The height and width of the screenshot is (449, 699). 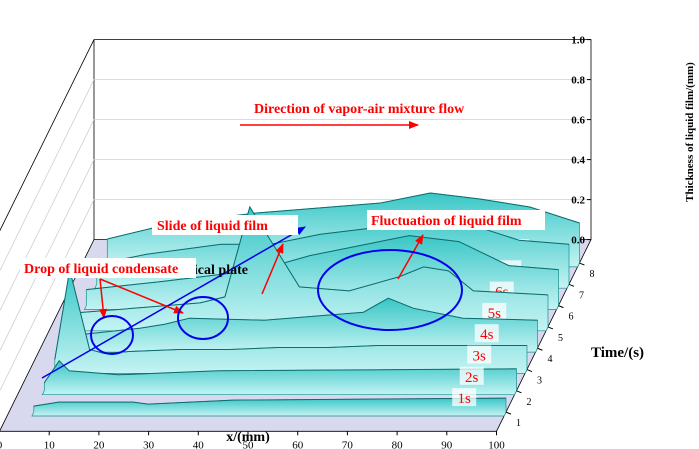 I want to click on film-ridge-3s, so click(x=290, y=314).